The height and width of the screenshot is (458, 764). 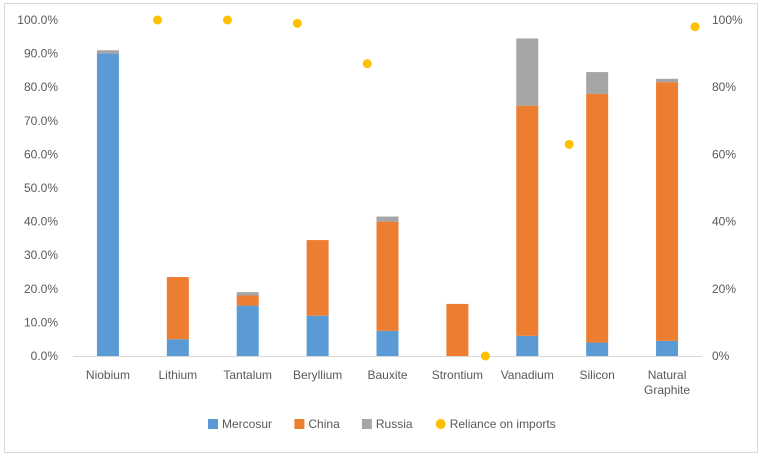 I want to click on y-left-tick-label: 90.0%, so click(x=41, y=54).